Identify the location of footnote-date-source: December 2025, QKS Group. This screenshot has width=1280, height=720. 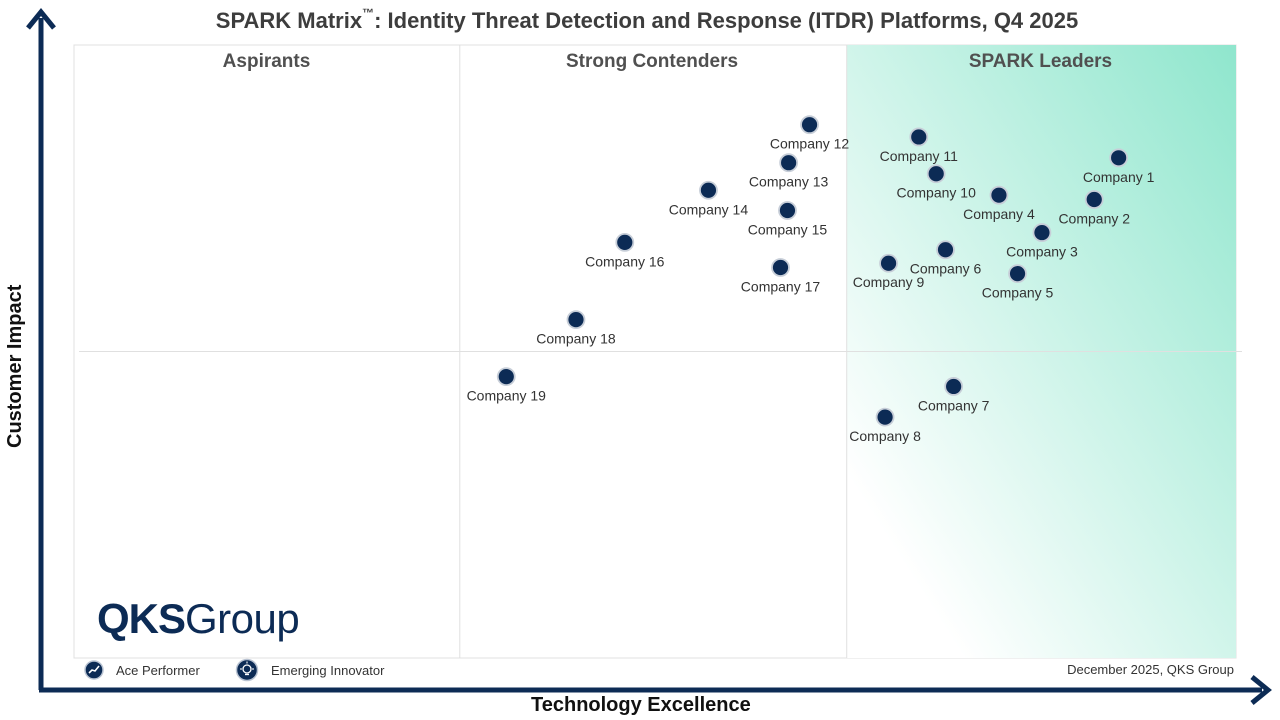
(1150, 669).